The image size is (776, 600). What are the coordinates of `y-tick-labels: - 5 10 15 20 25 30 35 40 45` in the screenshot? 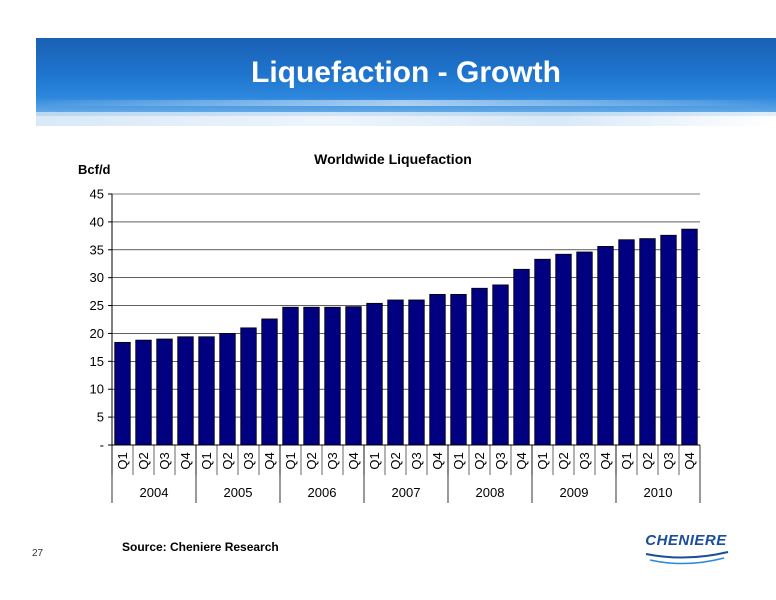 It's located at (97, 320).